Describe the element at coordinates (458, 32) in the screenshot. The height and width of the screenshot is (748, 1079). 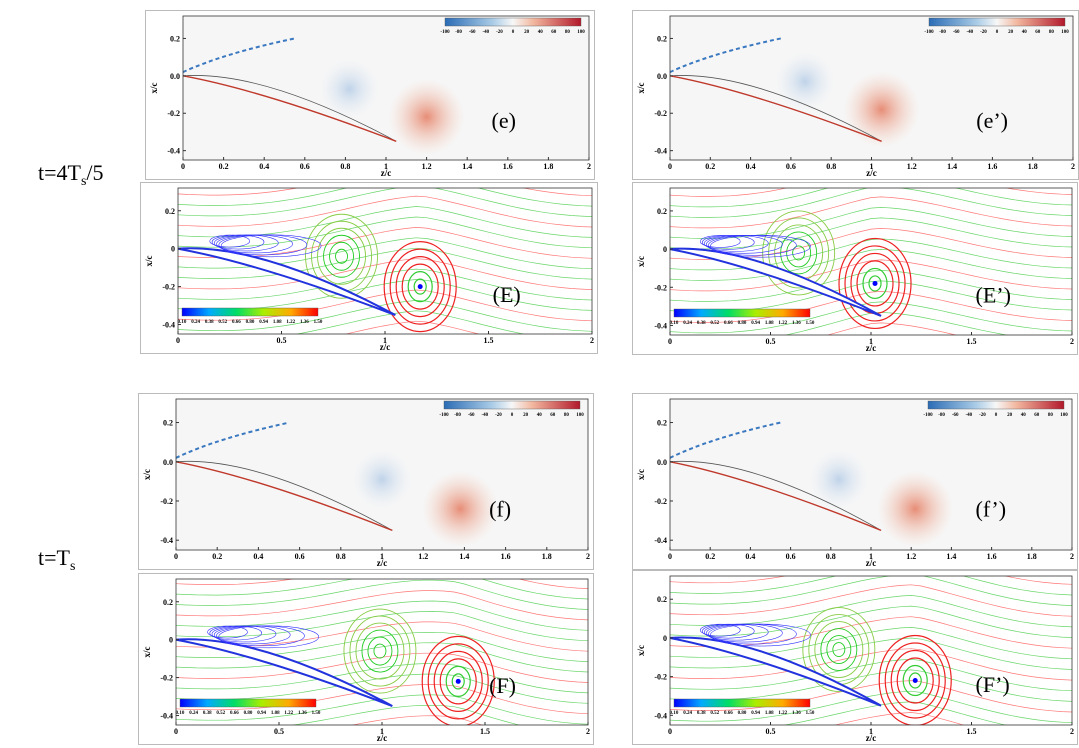
I see `colorbar-label: -80` at that location.